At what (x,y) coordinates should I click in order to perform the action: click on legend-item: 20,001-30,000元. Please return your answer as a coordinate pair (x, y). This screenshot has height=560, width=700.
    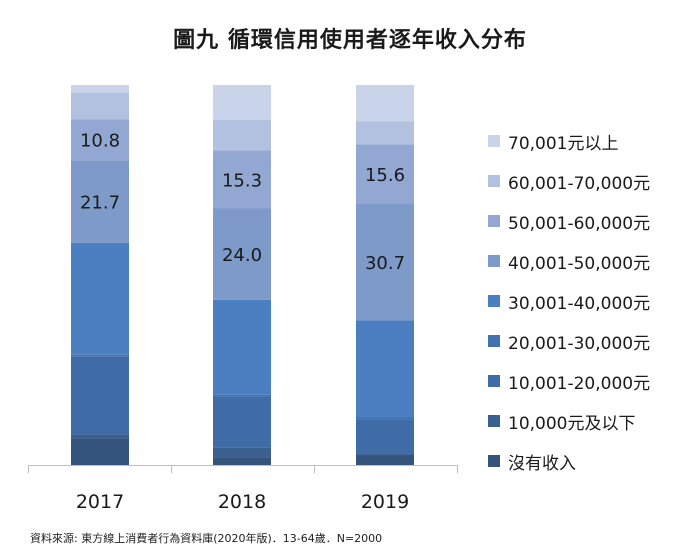
    Looking at the image, I should click on (569, 341).